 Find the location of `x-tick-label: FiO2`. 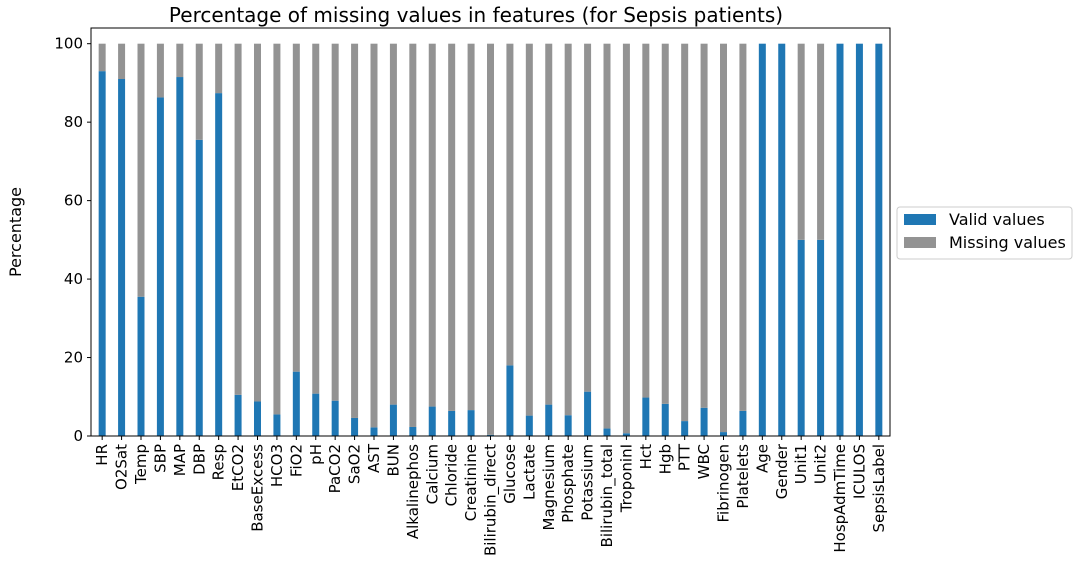

x-tick-label: FiO2 is located at coordinates (296, 460).